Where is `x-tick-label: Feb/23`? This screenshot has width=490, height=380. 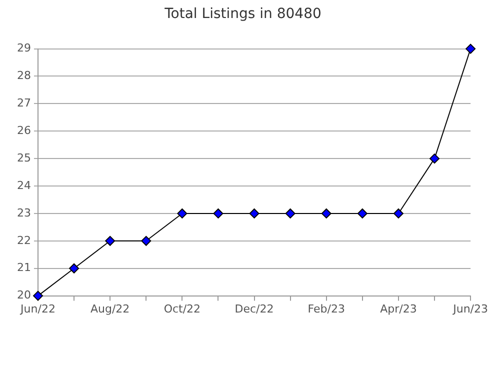
x-tick-label: Feb/23 is located at coordinates (326, 309).